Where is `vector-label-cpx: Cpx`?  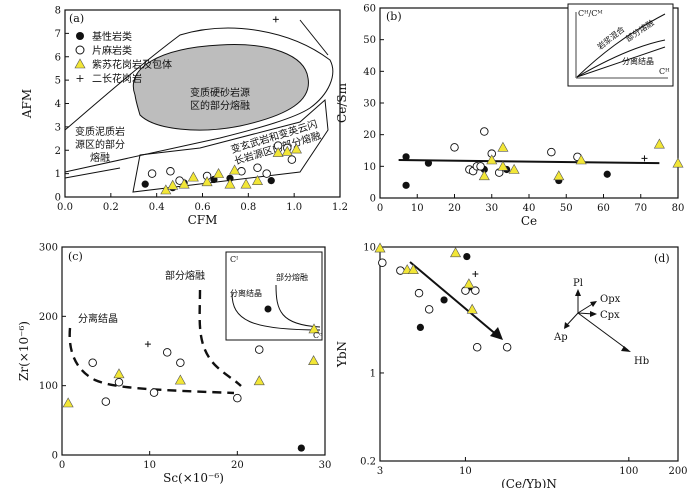 vector-label-cpx: Cpx is located at coordinates (610, 315).